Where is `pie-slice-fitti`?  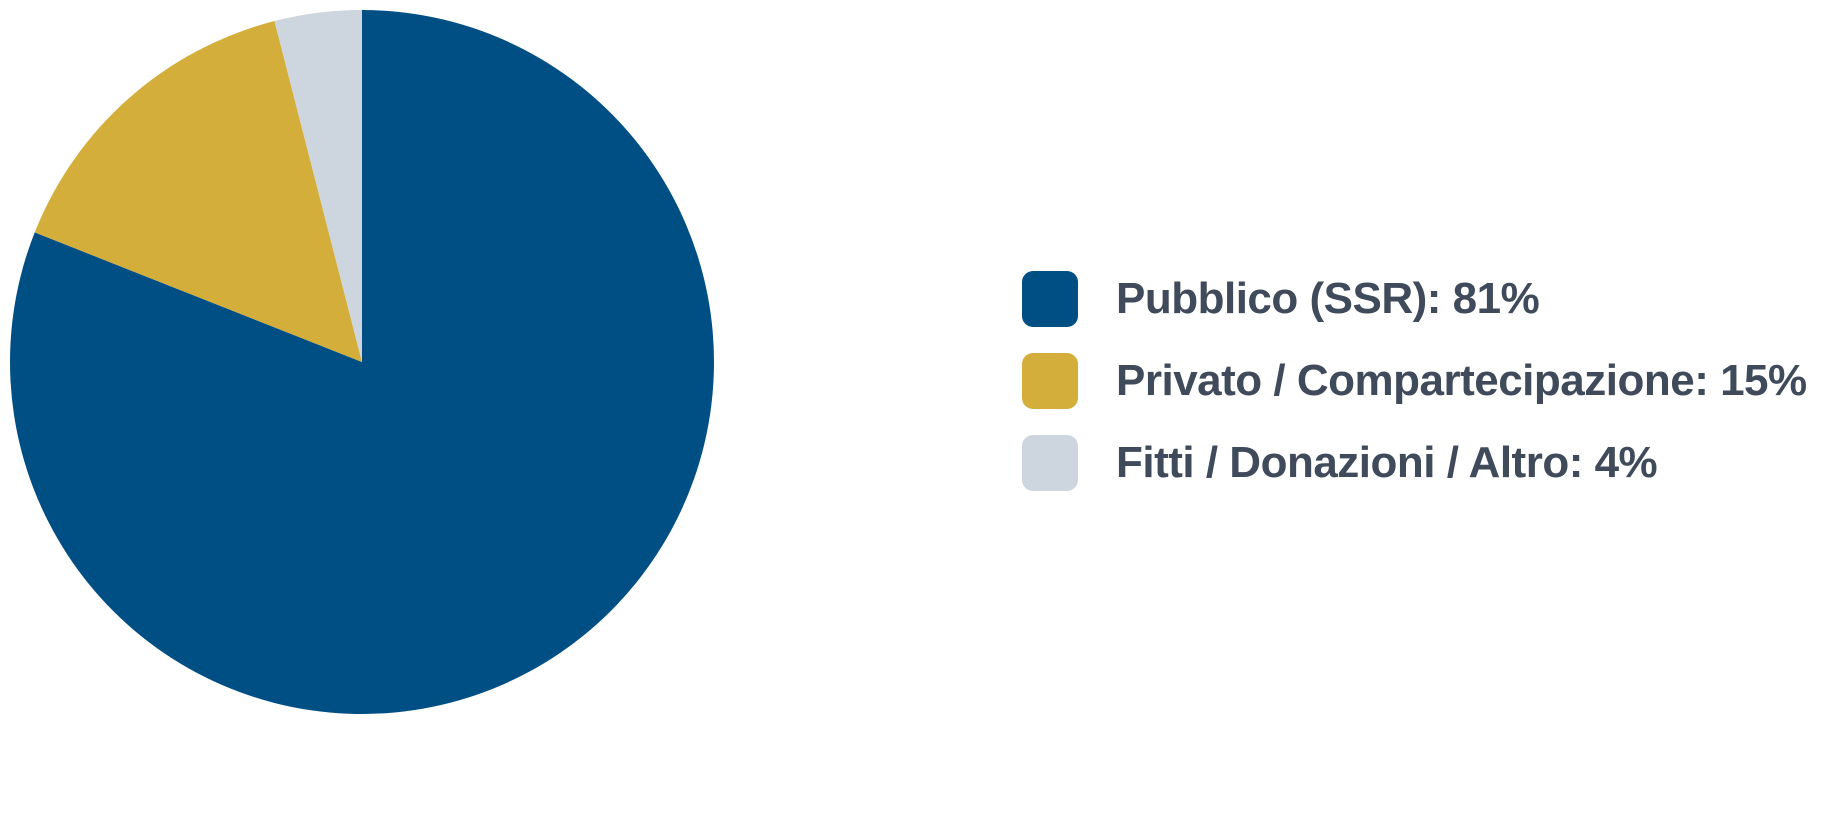
pie-slice-fitti is located at coordinates (318, 186).